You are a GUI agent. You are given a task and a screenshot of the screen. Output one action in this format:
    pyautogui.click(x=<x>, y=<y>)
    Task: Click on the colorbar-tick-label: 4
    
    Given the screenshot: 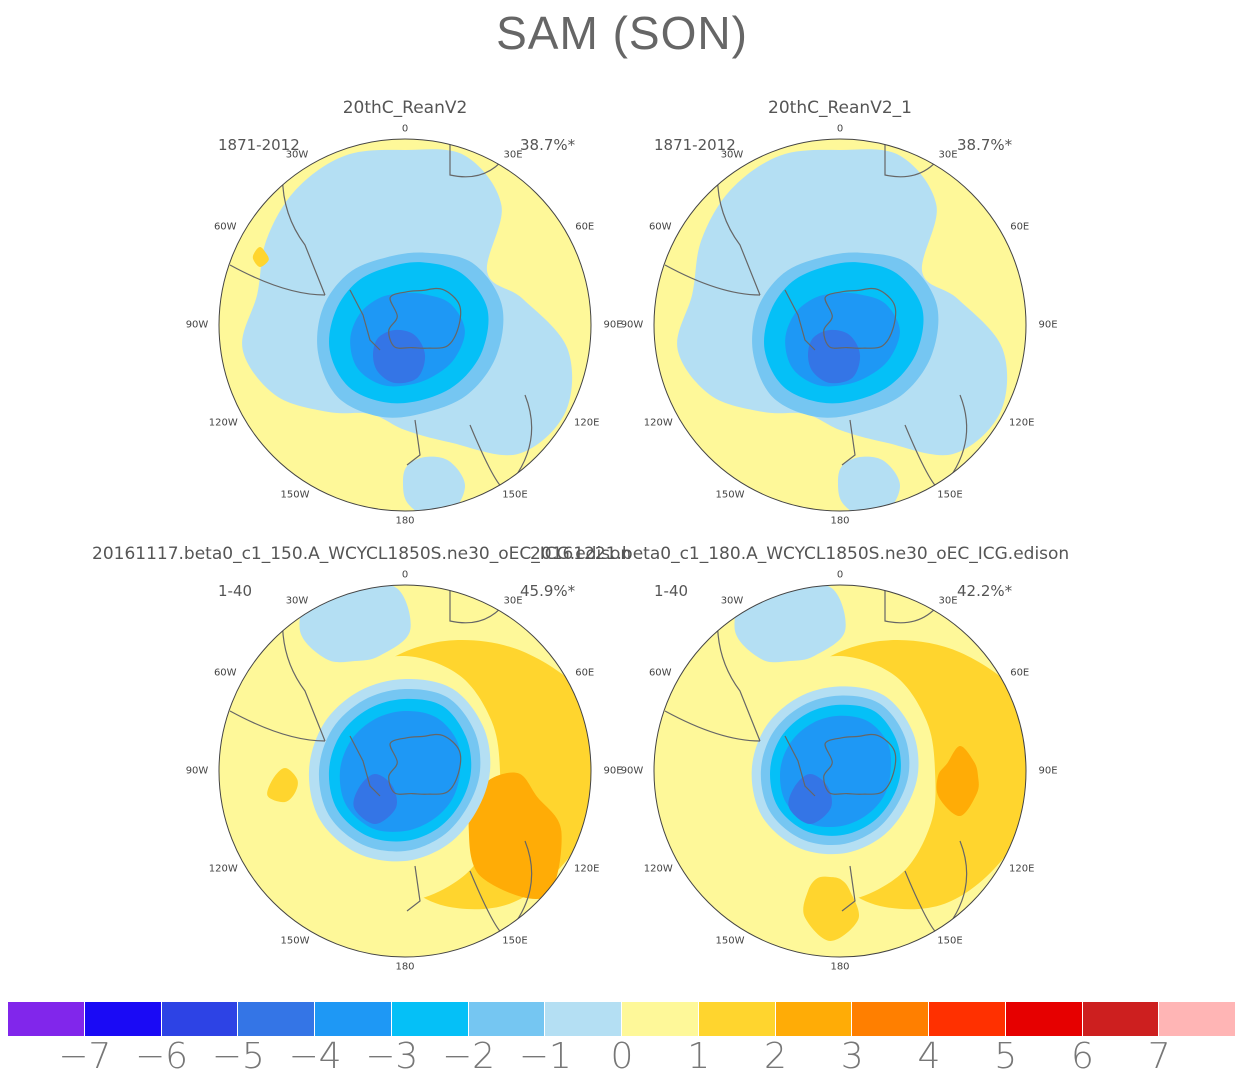 What is the action you would take?
    pyautogui.click(x=929, y=1056)
    